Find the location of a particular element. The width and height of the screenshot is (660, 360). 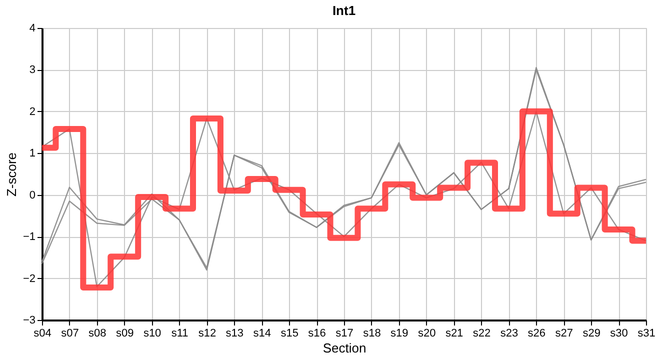

y-tick-label: −2 is located at coordinates (29, 278).